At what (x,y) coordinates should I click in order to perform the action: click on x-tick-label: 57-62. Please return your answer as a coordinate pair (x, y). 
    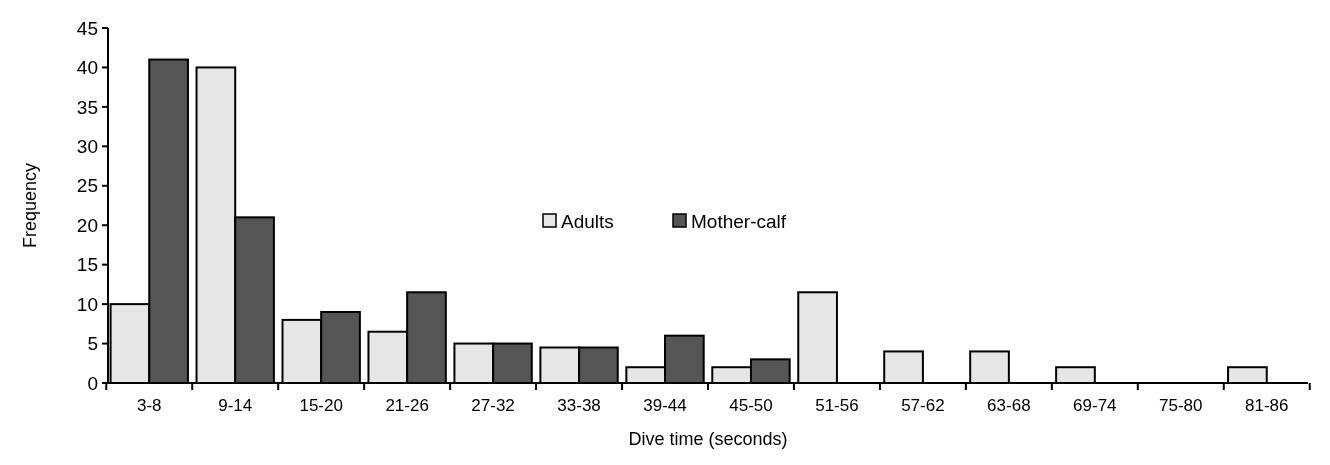
    Looking at the image, I should click on (923, 405).